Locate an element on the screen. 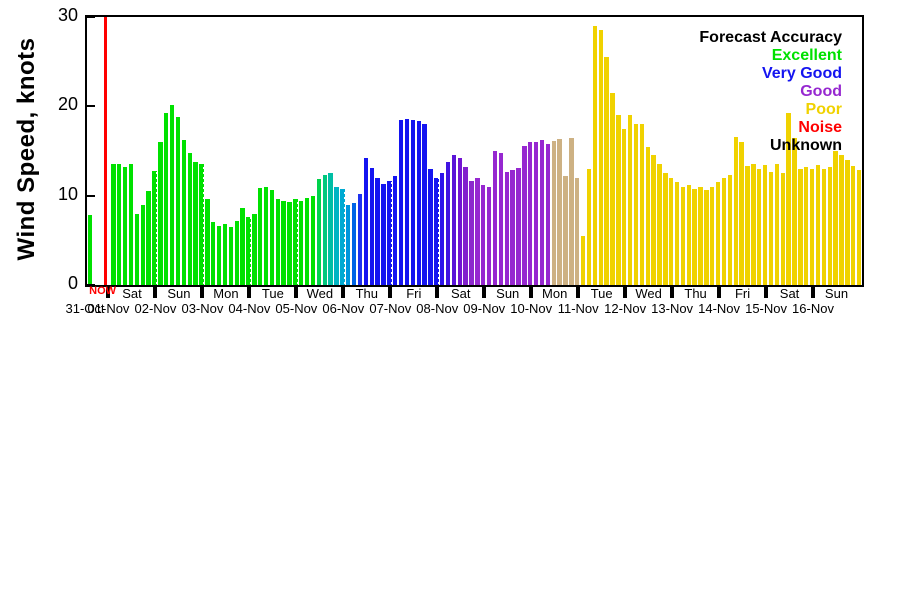 Image resolution: width=900 pixels, height=600 pixels. legend-title: Forecast Accuracy is located at coordinates (770, 37).